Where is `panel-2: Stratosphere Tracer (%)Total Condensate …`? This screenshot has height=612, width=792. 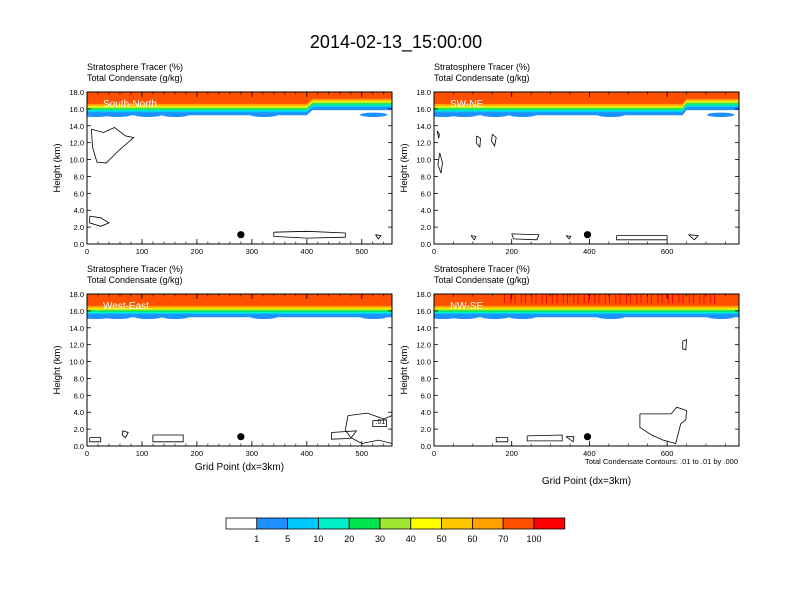
panel-2: Stratosphere Tracer (%)Total Condensate … is located at coordinates (569, 159).